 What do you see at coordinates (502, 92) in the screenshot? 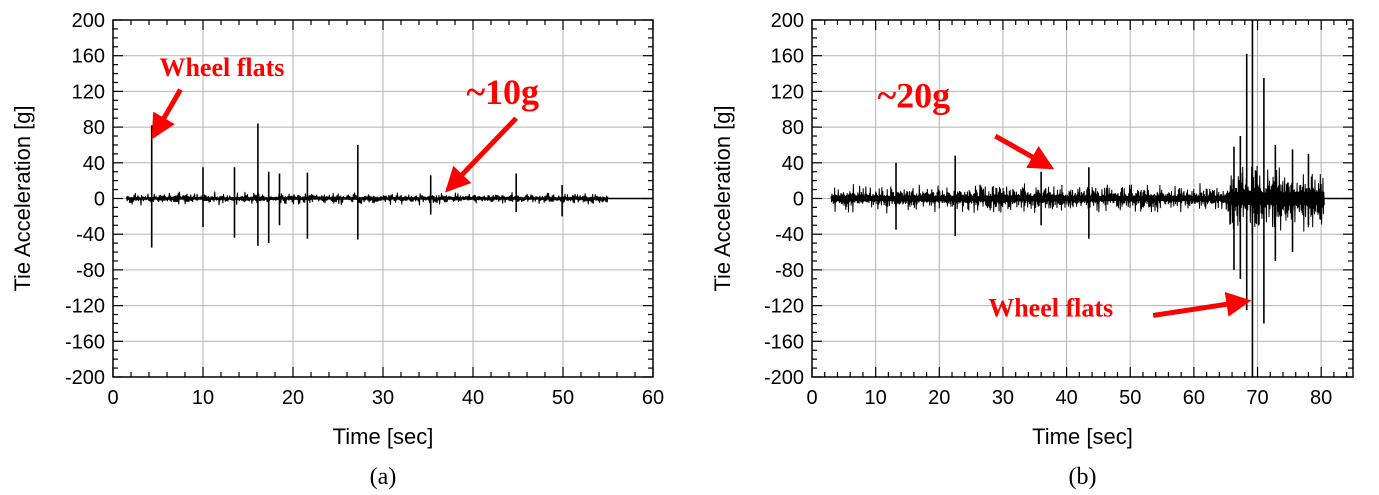
I see `annotation-label: ~10g` at bounding box center [502, 92].